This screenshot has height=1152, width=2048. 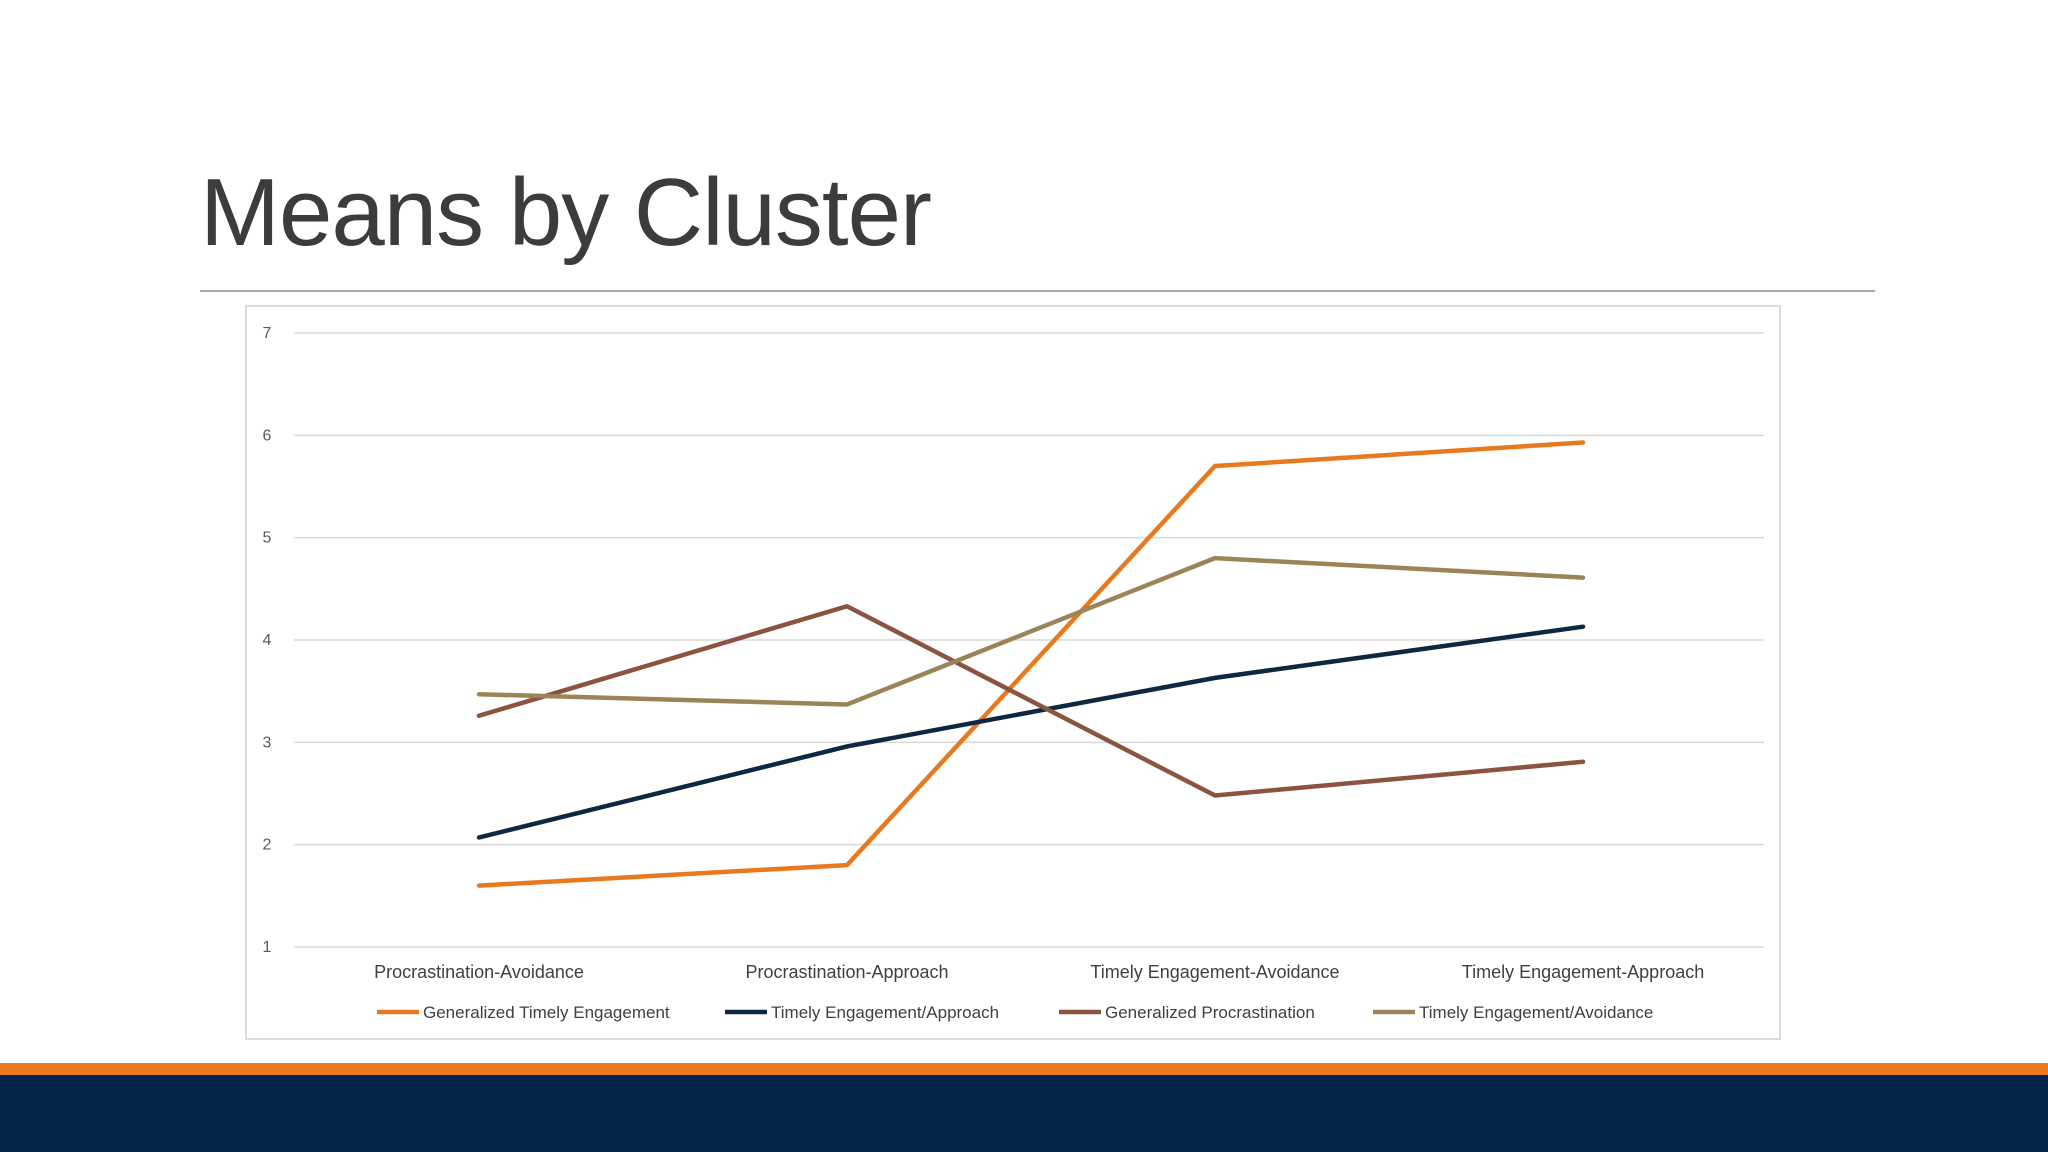 I want to click on y-tick-label: 3, so click(x=267, y=742).